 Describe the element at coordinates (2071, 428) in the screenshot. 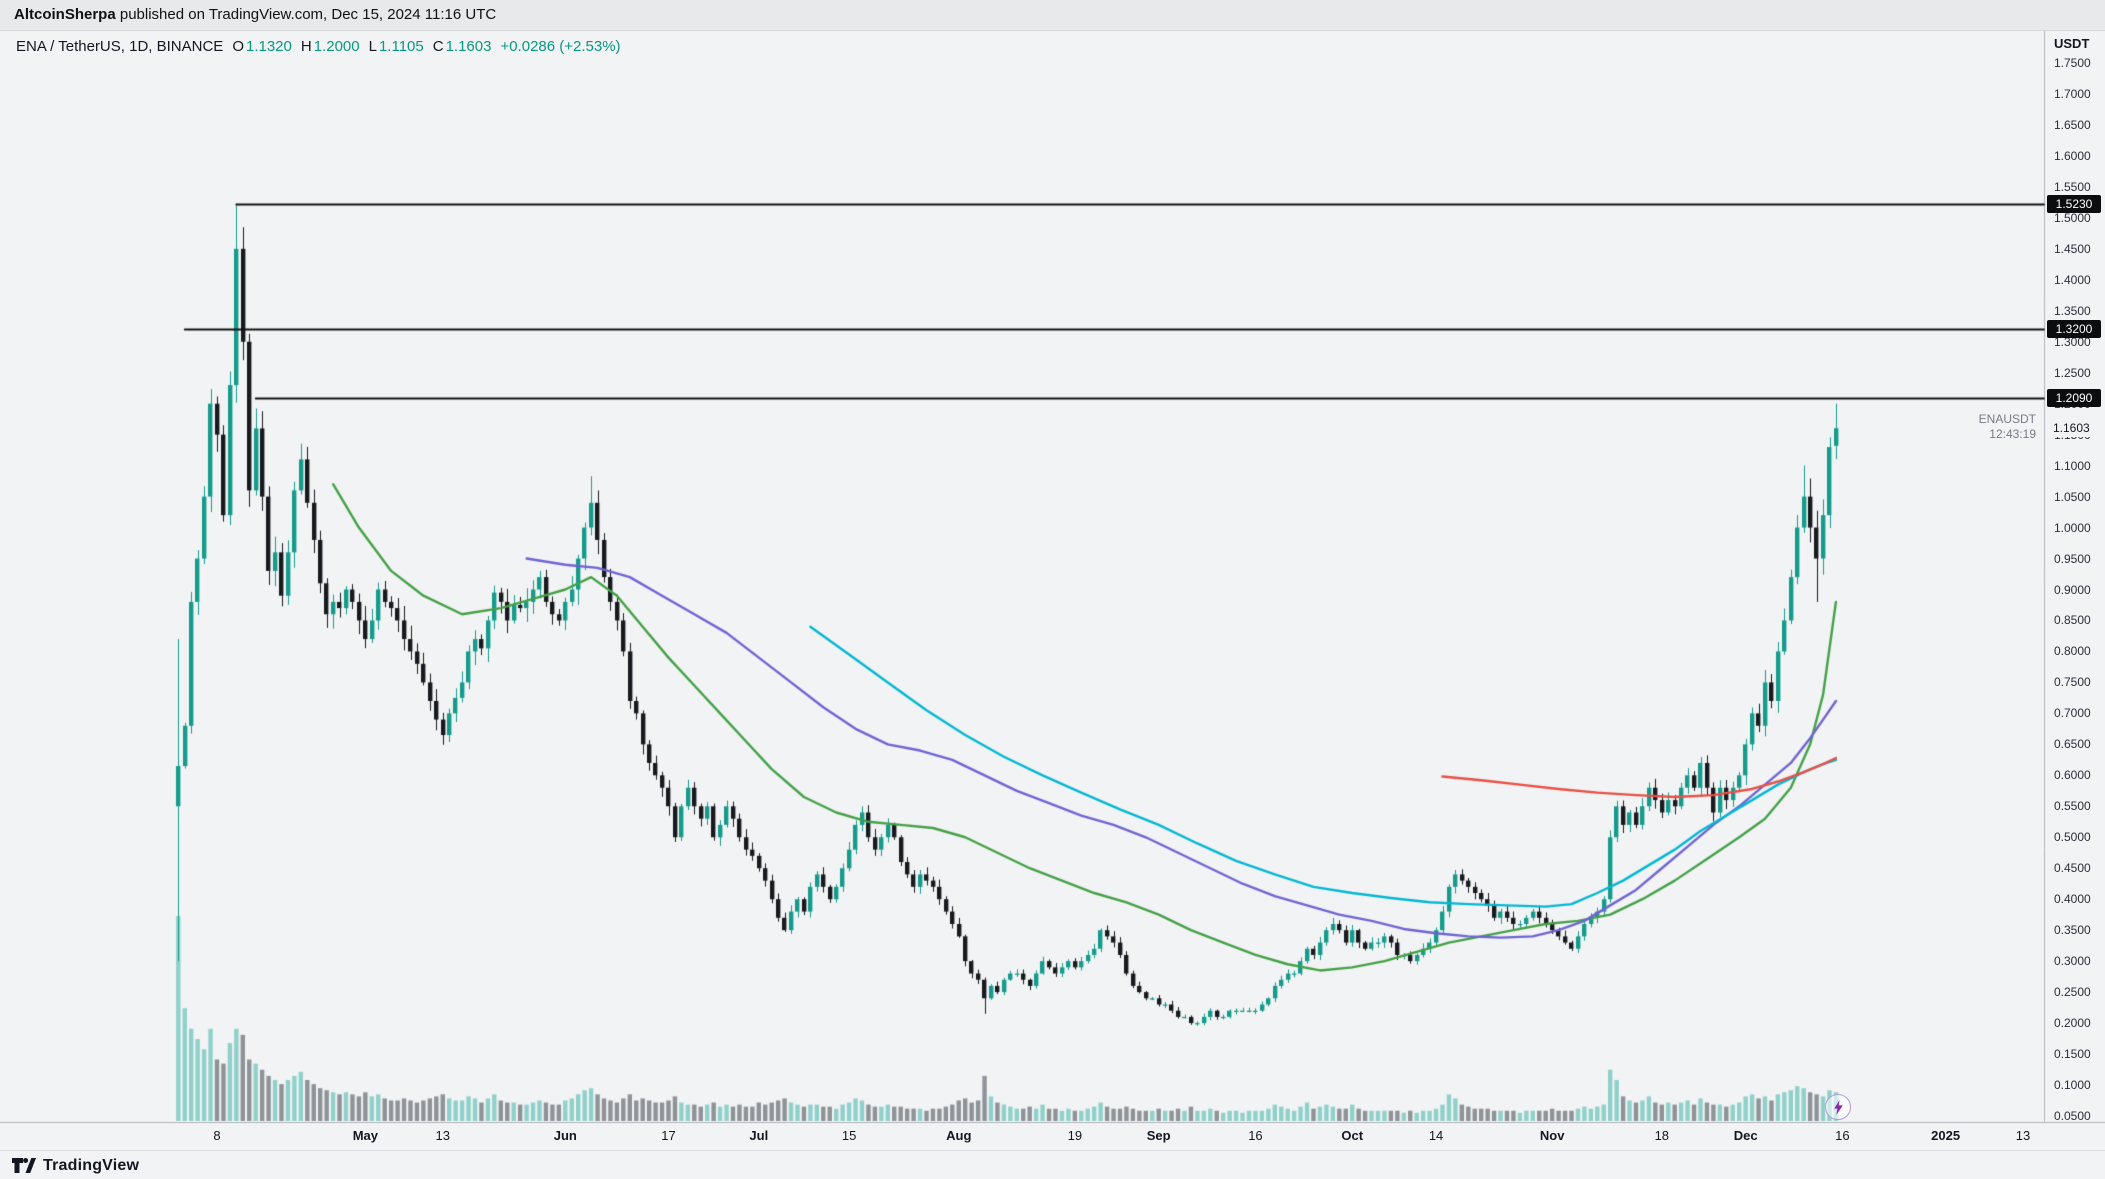

I see `current-price-label: 1.1603` at that location.